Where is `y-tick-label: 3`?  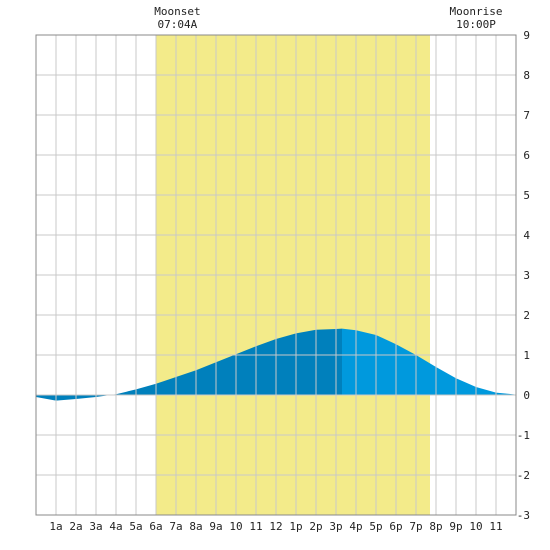
y-tick-label: 3 is located at coordinates (526, 275).